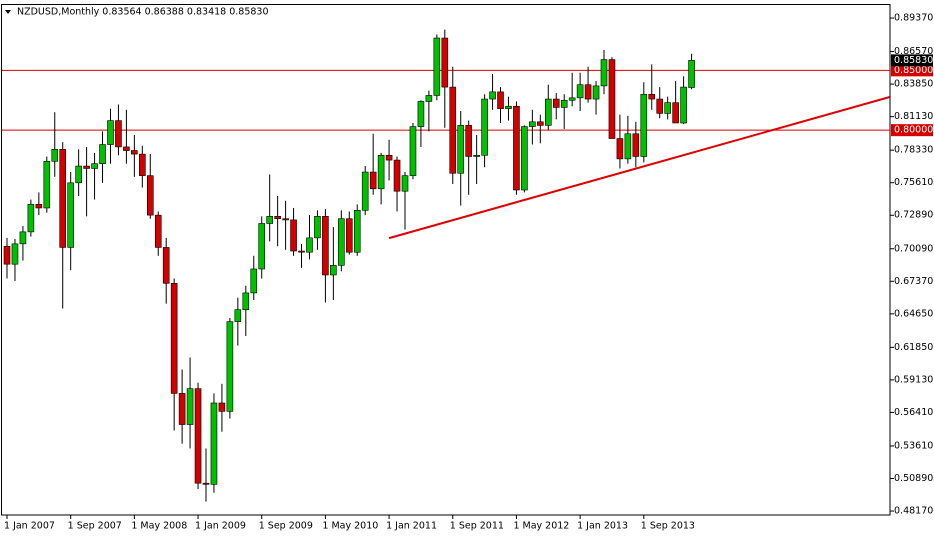  What do you see at coordinates (350, 526) in the screenshot?
I see `x-tick-label: 1 May 2010` at bounding box center [350, 526].